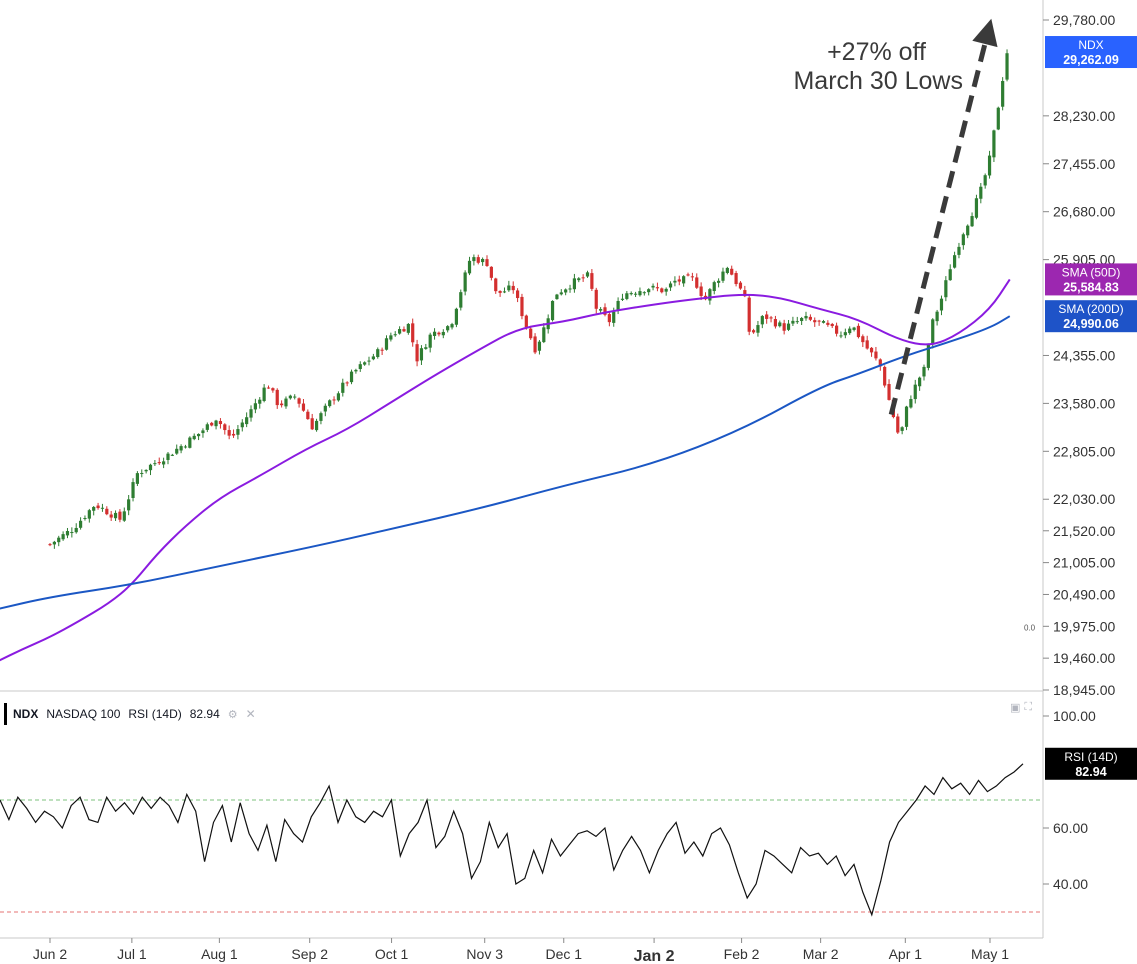 The width and height of the screenshot is (1137, 964). I want to click on time-tick-label: Sep 2, so click(309, 954).